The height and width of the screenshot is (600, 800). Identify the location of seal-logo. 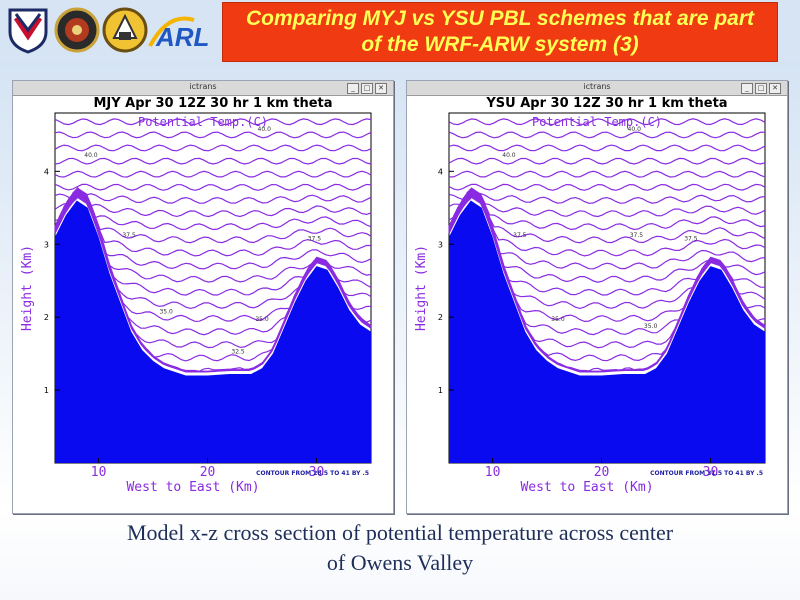
(77, 30).